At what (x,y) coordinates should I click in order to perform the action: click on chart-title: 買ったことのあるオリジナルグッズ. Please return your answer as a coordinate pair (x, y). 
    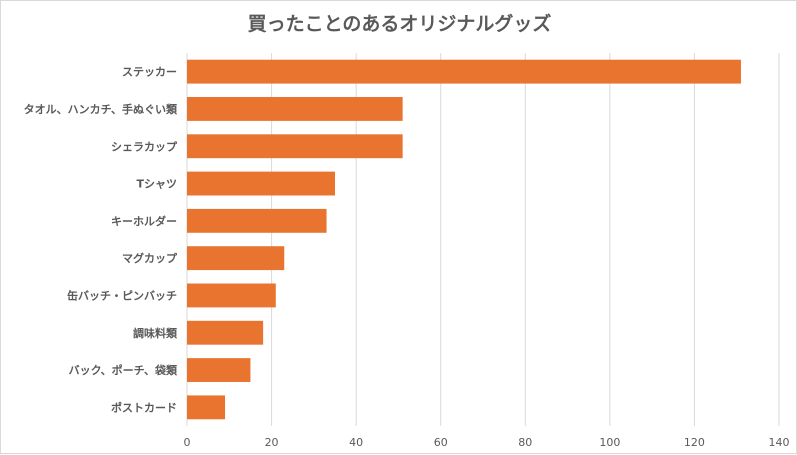
    Looking at the image, I should click on (399, 24).